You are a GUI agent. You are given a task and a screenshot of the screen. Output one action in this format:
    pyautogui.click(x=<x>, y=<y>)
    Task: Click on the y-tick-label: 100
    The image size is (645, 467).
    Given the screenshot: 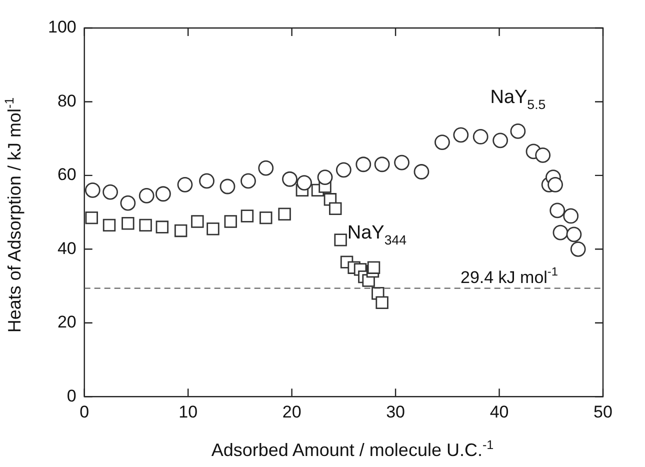 What is the action you would take?
    pyautogui.click(x=62, y=27)
    